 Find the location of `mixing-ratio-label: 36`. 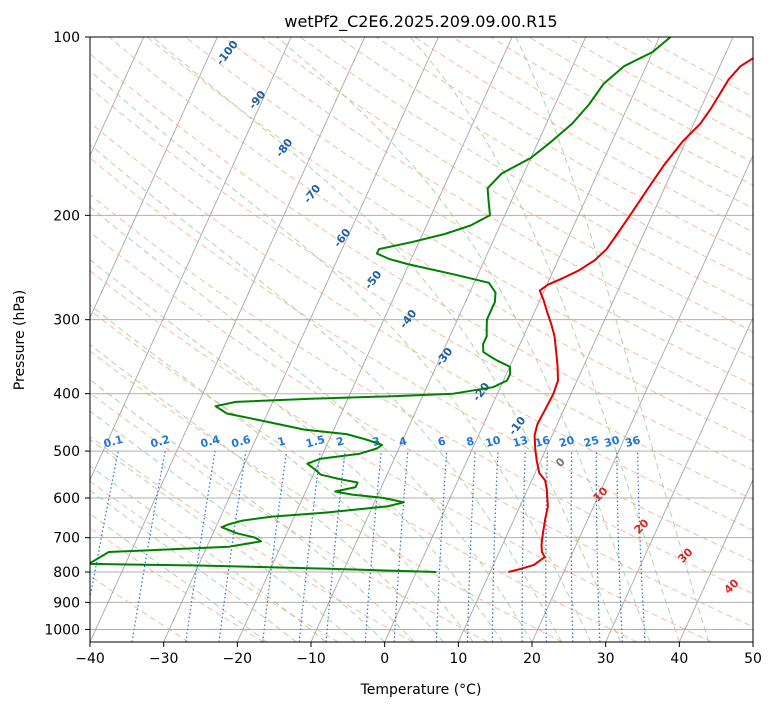

mixing-ratio-label: 36 is located at coordinates (633, 441).